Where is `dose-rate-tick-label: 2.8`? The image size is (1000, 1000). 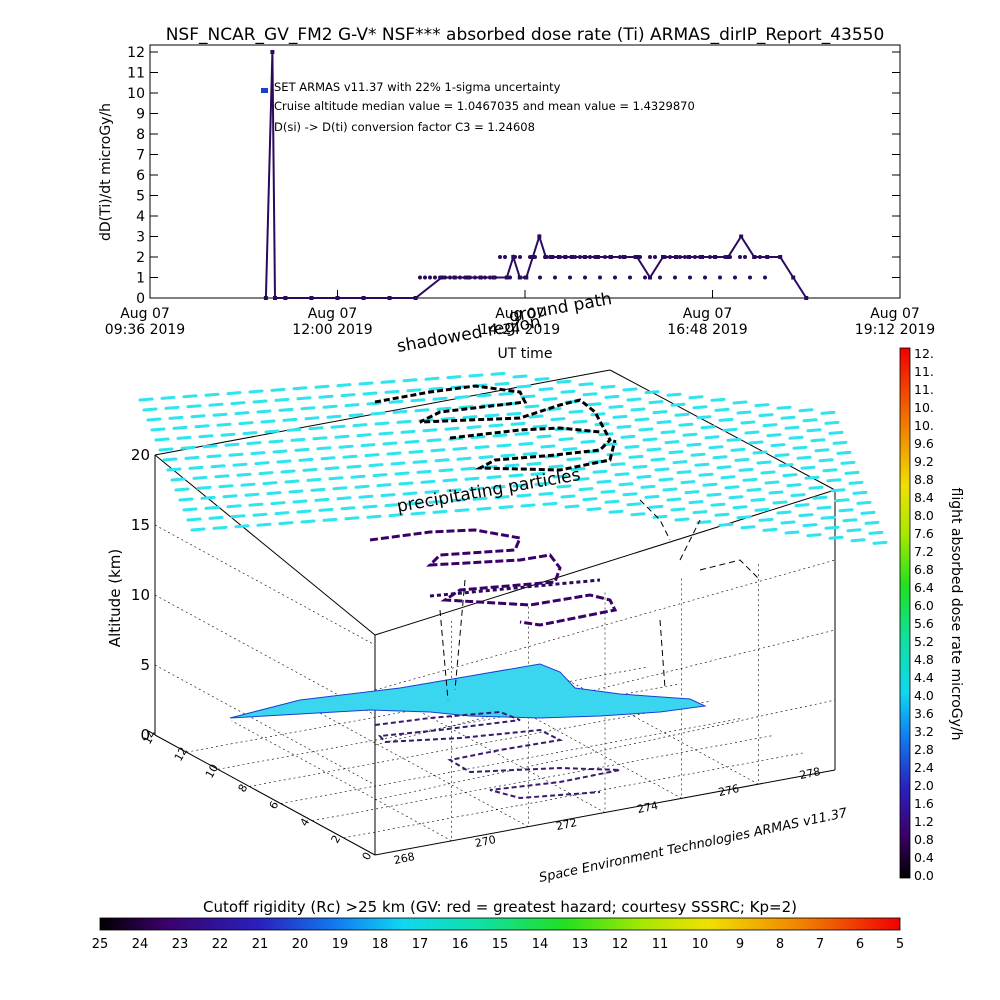 dose-rate-tick-label: 2.8 is located at coordinates (924, 749).